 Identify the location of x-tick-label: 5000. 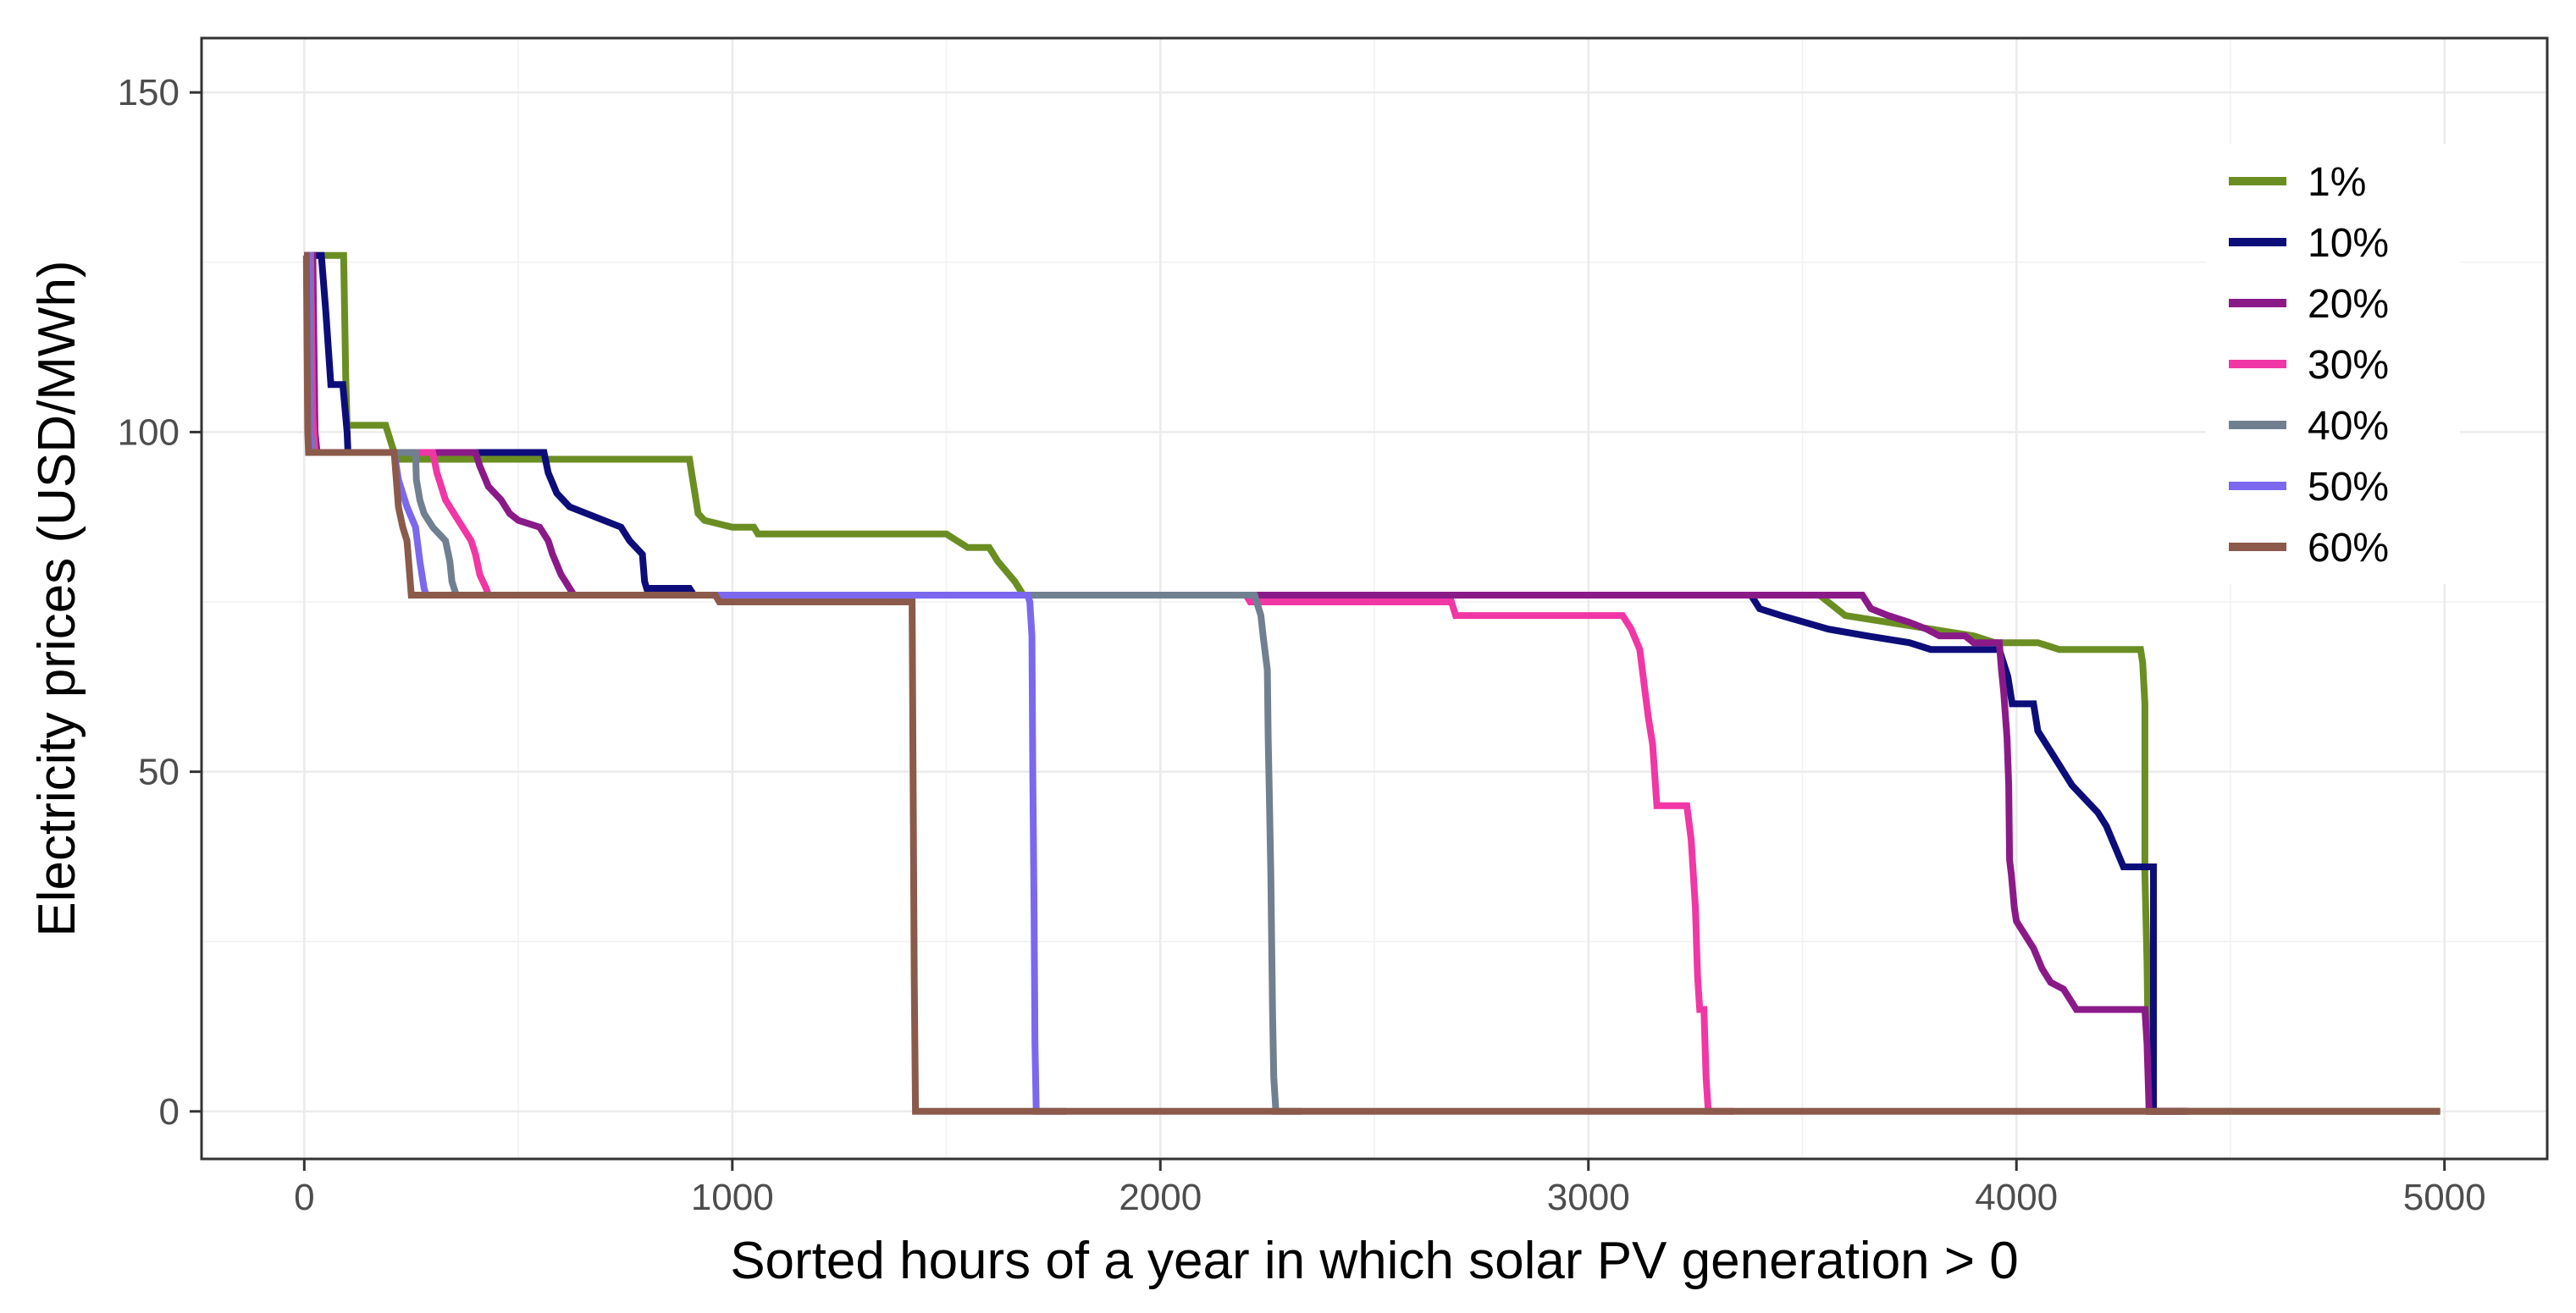
(2444, 1197).